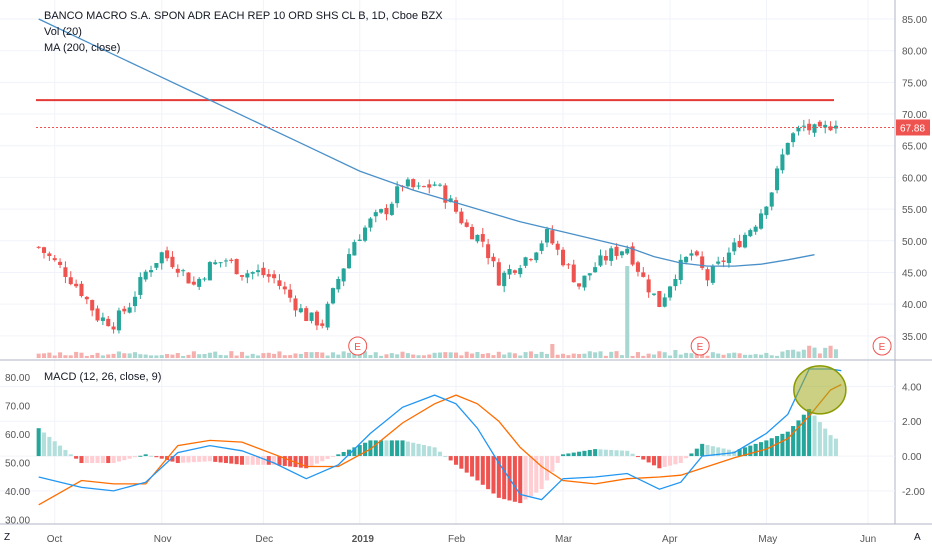 This screenshot has width=932, height=550. What do you see at coordinates (17, 521) in the screenshot?
I see `rsi-axis-tick: 30.00` at bounding box center [17, 521].